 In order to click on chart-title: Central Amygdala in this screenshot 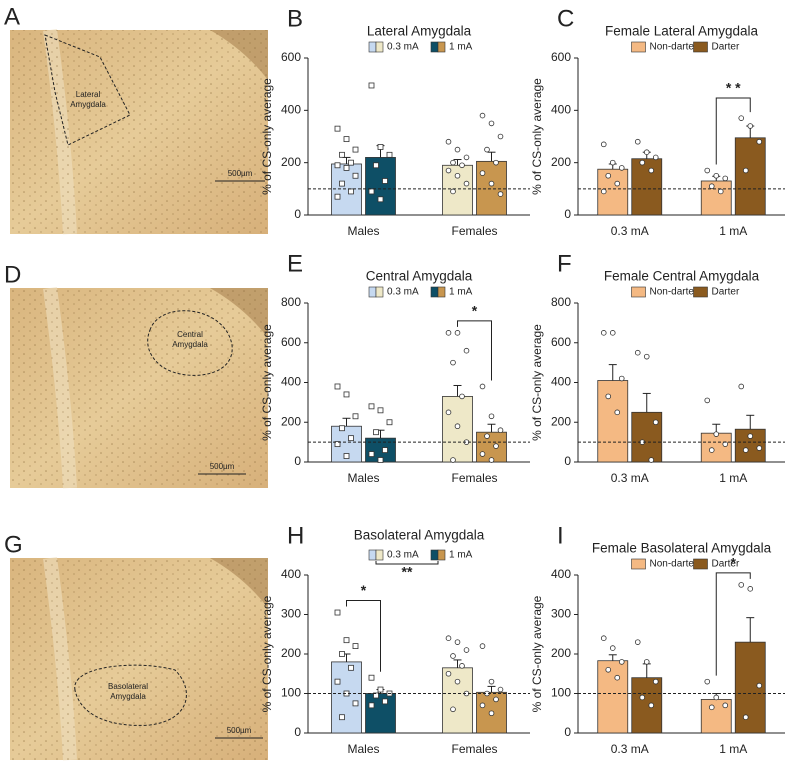, I will do `click(419, 276)`.